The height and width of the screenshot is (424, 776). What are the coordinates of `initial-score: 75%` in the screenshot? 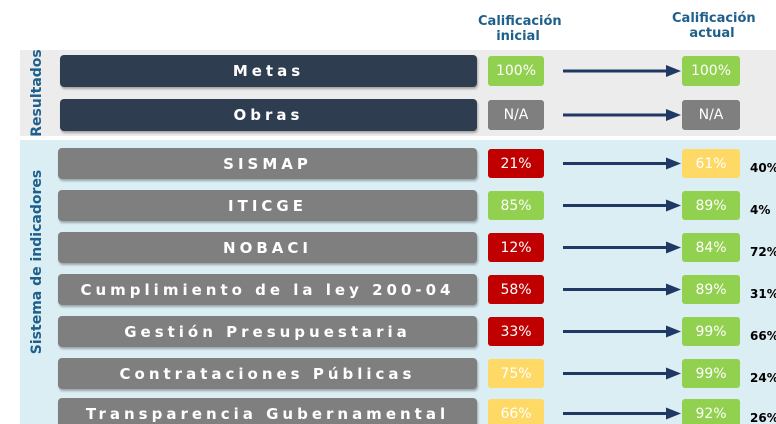 It's located at (516, 373).